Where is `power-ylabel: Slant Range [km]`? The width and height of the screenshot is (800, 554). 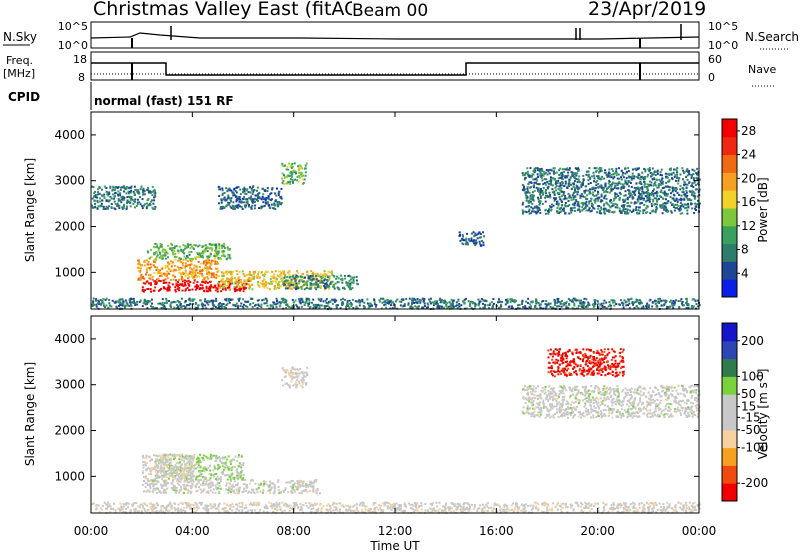
power-ylabel: Slant Range [km] is located at coordinates (30, 210).